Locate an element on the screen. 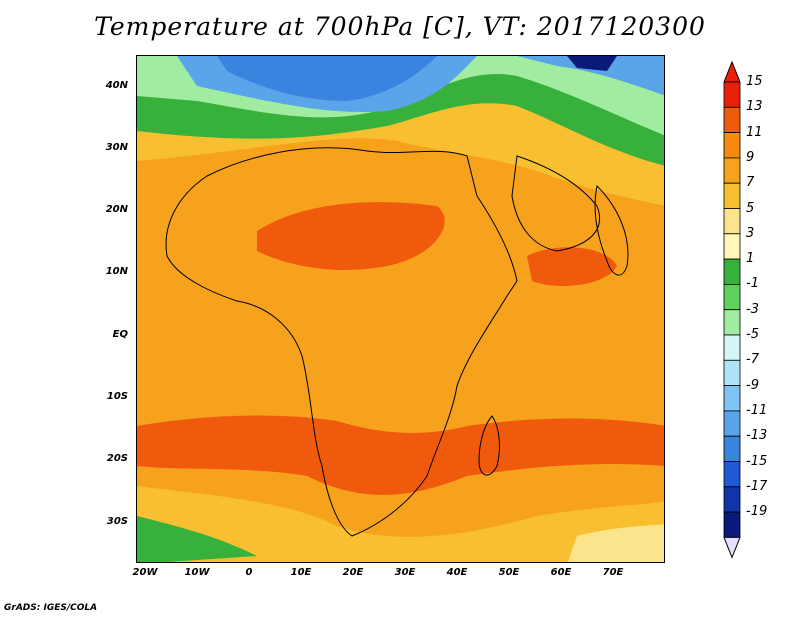 This screenshot has height=618, width=800. colorbar-label: 3 is located at coordinates (750, 233).